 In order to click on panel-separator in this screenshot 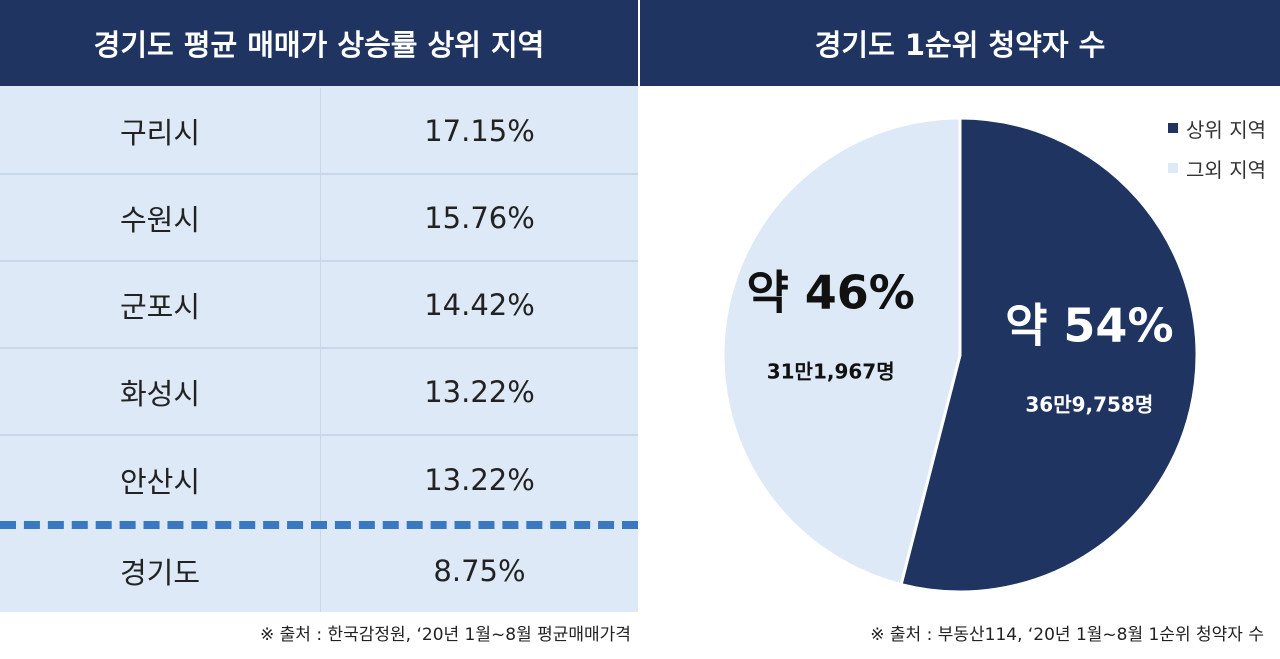, I will do `click(639, 306)`.